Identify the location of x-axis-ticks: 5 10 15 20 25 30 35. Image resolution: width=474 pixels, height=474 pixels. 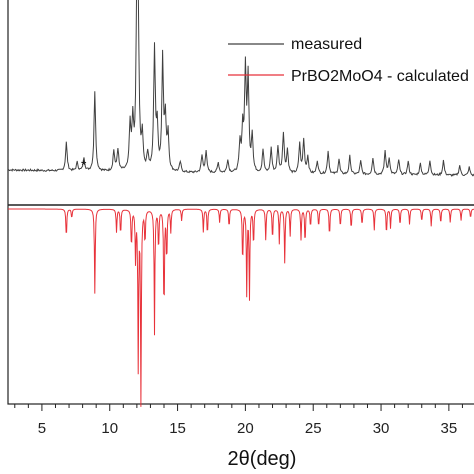
(238, 420).